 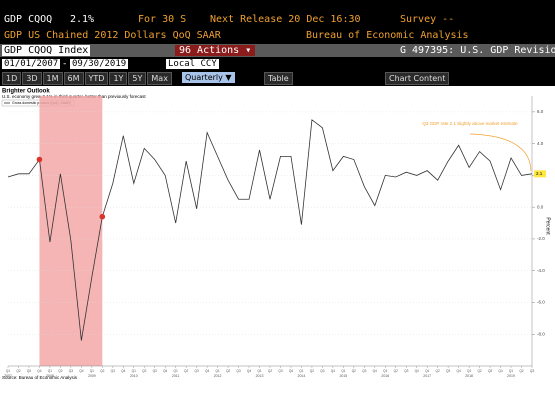 What do you see at coordinates (540, 111) in the screenshot?
I see `y-tick-label: 6.0` at bounding box center [540, 111].